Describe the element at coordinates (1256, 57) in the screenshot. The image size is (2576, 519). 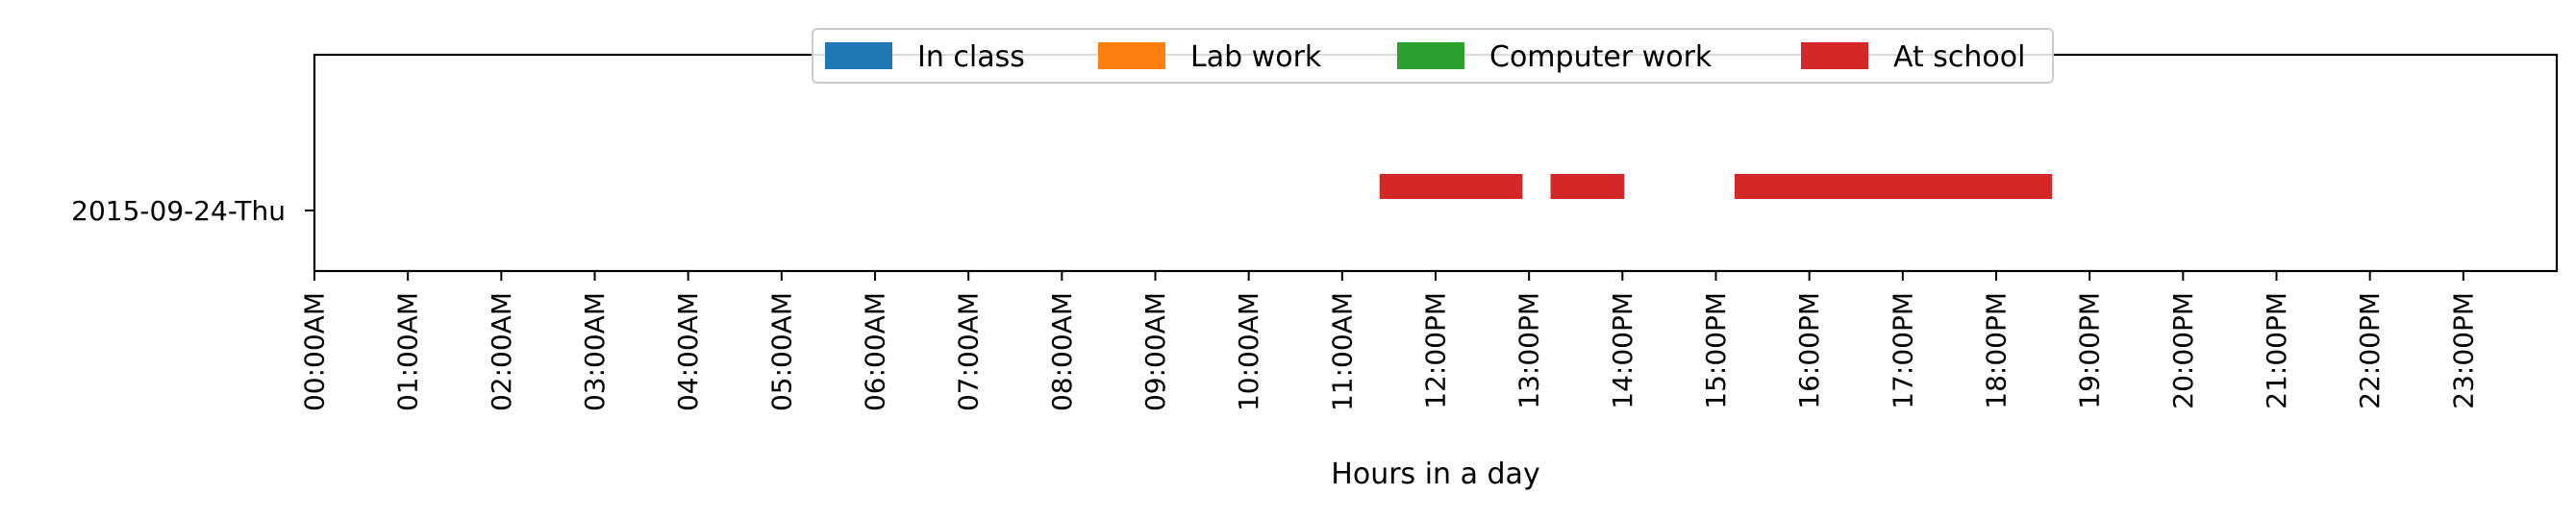
I see `legend-label: Lab work` at that location.